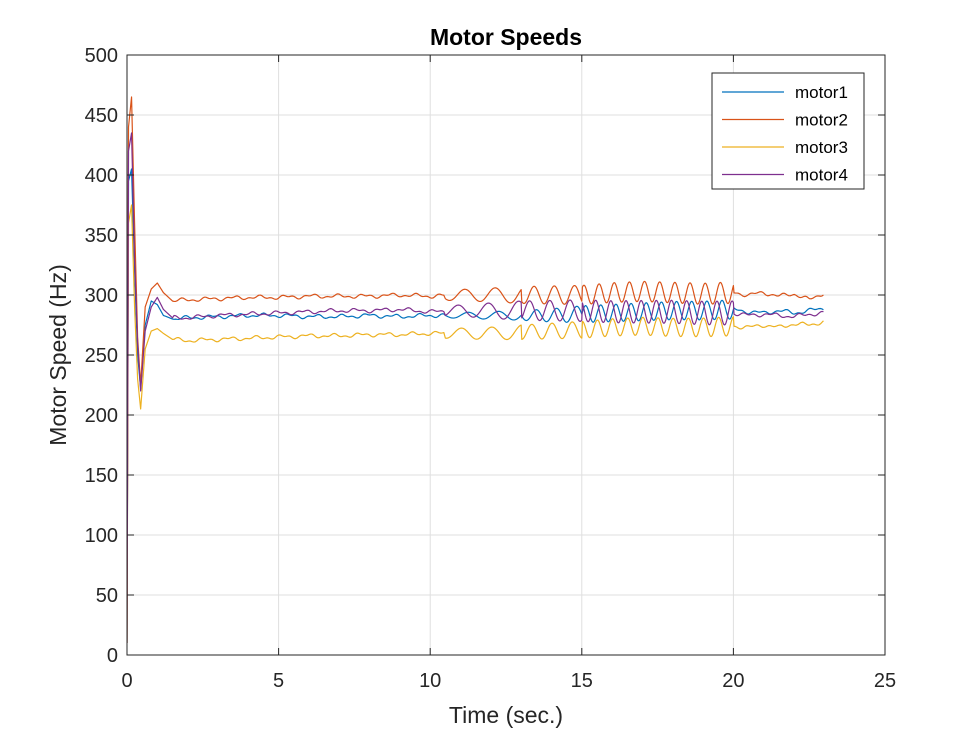 This screenshot has height=740, width=980. I want to click on y-tick-label: 200, so click(101, 416).